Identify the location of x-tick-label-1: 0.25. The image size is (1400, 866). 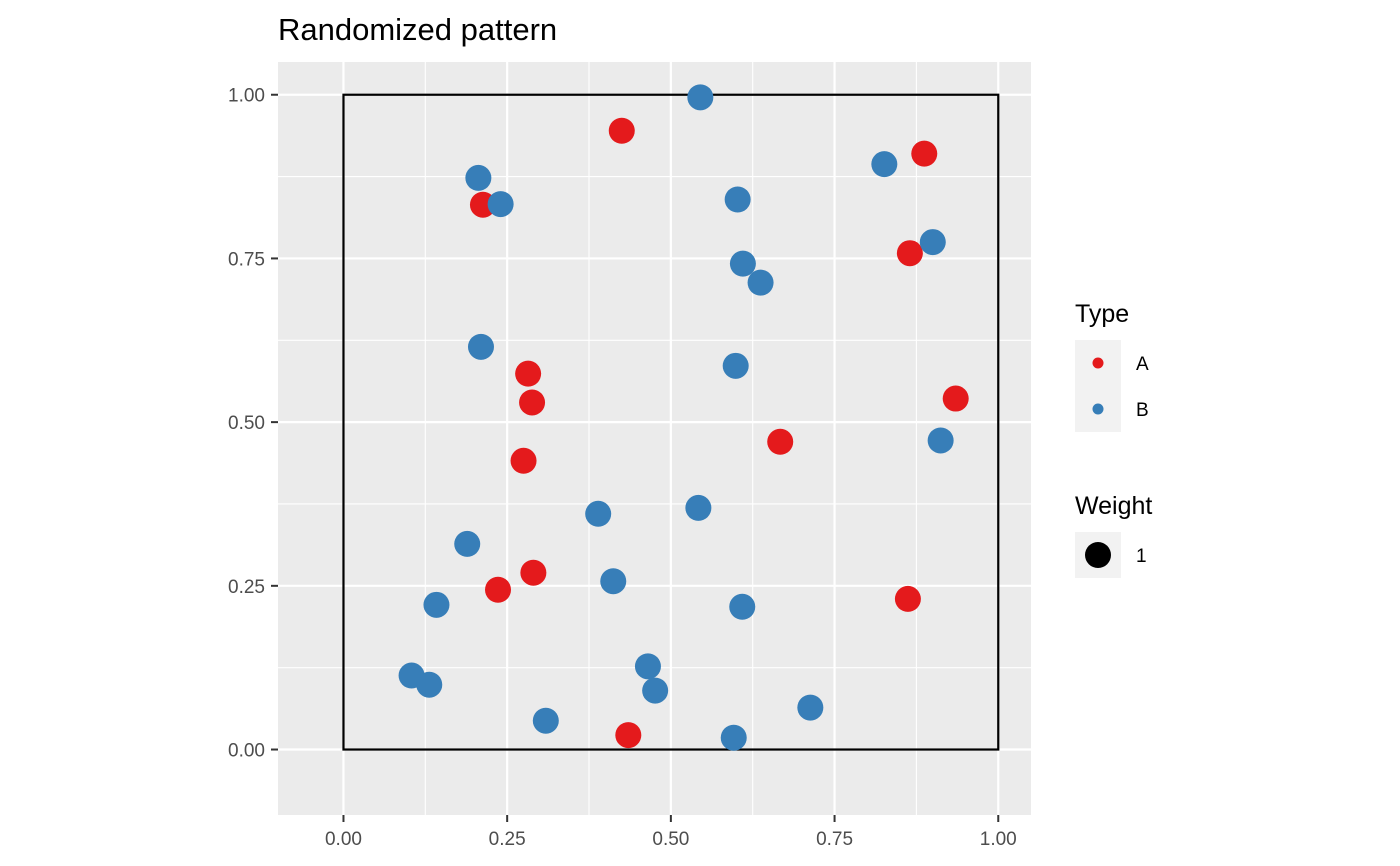
(507, 839).